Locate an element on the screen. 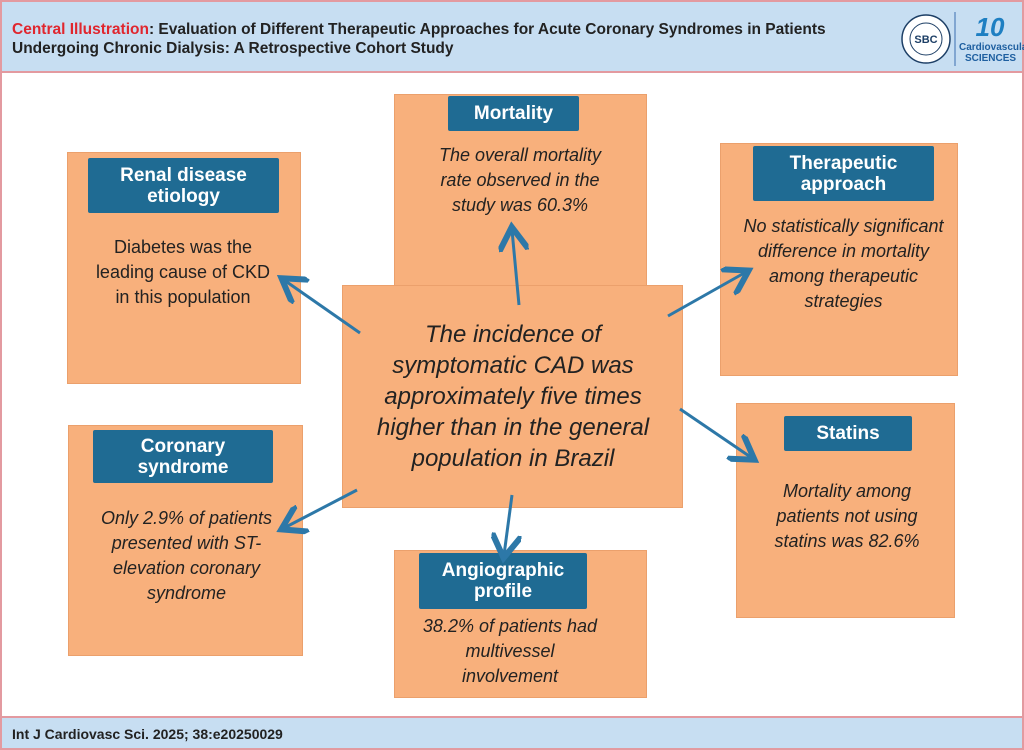 This screenshot has height=750, width=1024. citation: Int J Cardiovasc Sci. 2025; 38:e20250029 is located at coordinates (147, 734).